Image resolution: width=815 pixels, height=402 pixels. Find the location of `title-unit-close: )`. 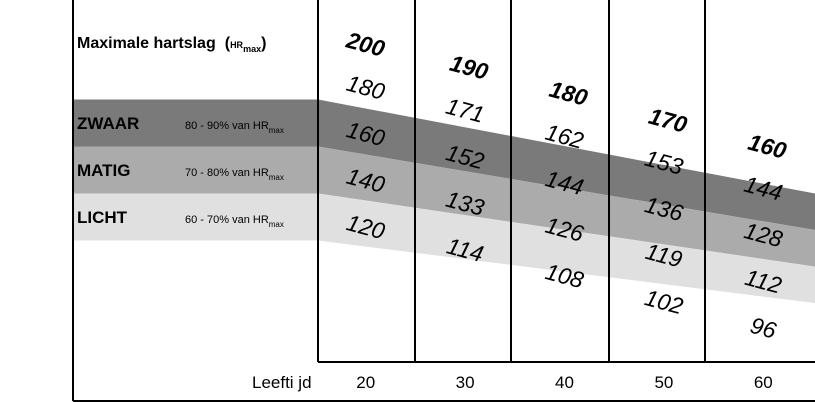

title-unit-close: ) is located at coordinates (263, 43).